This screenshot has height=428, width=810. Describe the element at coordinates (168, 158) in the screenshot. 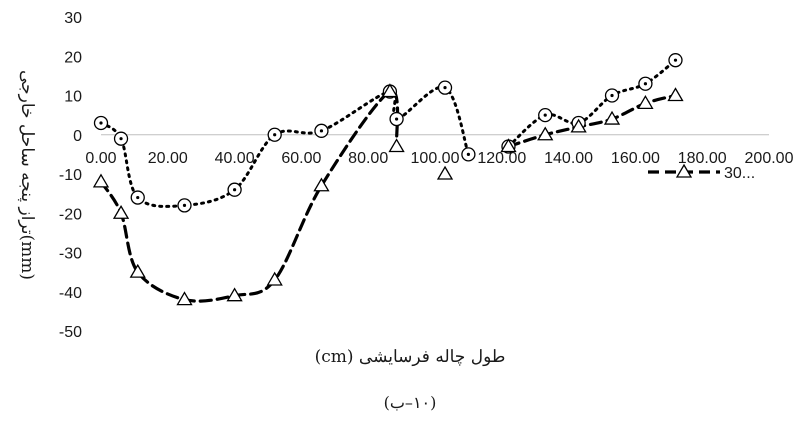

I see `x-tick-label: 20.00` at that location.